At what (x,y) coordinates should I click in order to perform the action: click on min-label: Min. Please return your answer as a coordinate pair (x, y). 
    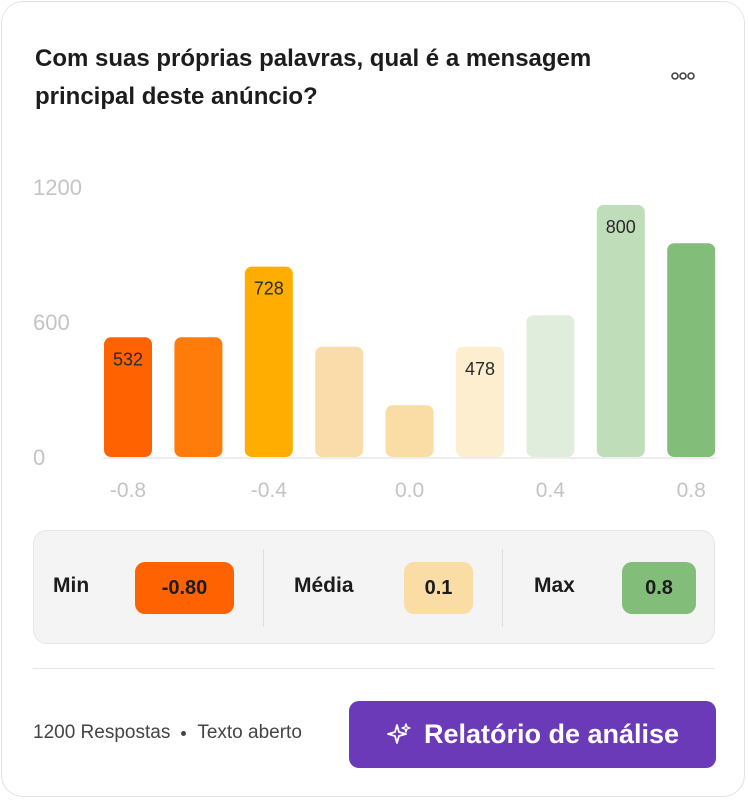
    Looking at the image, I should click on (71, 585).